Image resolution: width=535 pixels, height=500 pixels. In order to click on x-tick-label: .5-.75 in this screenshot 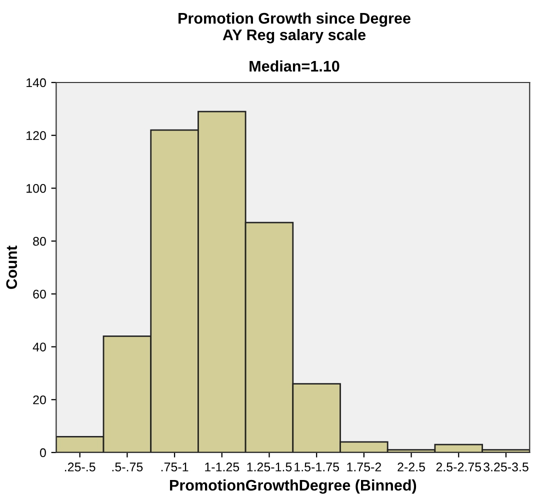, I will do `click(127, 467)`.